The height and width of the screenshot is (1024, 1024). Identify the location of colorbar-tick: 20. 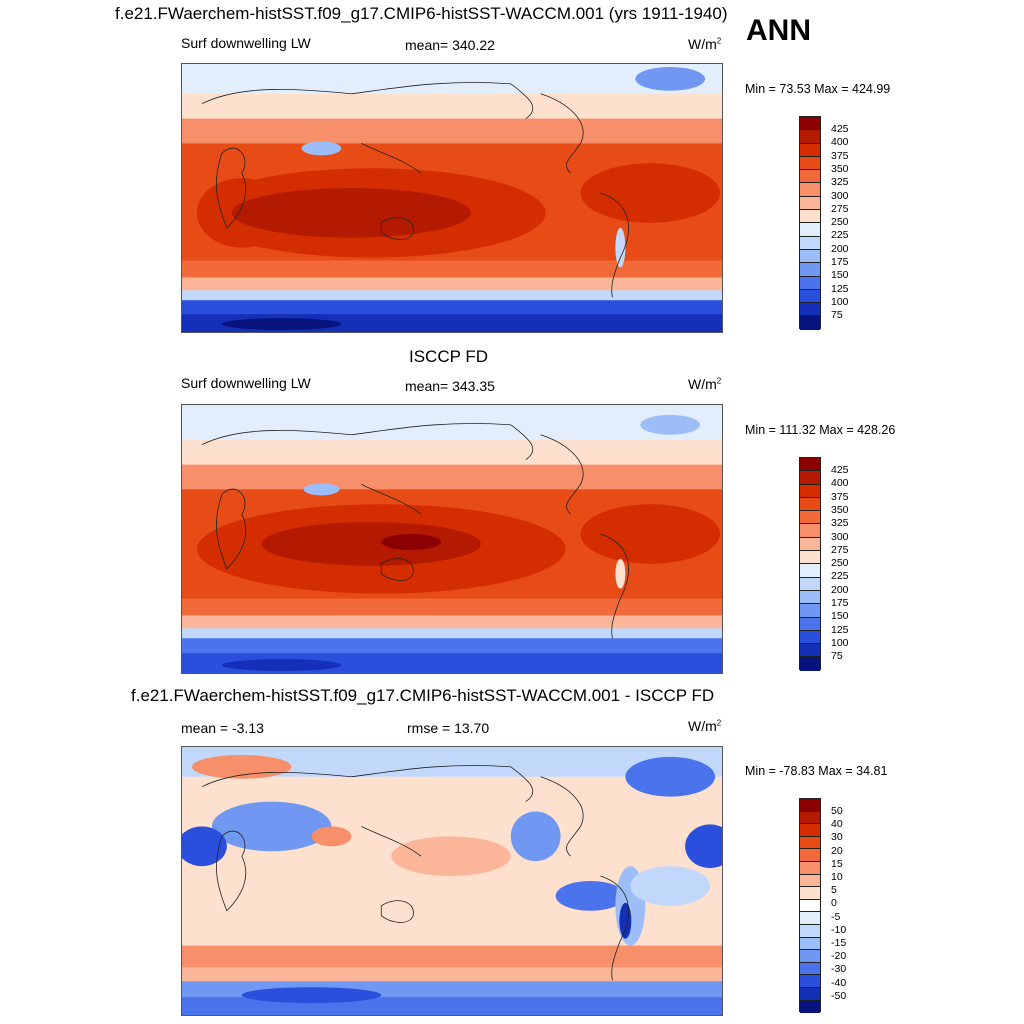
(837, 850).